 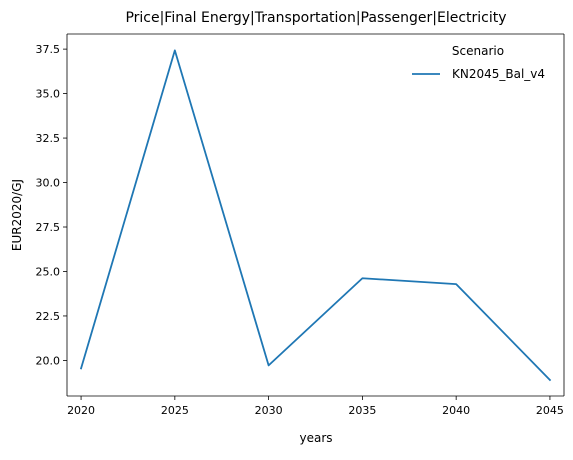 What do you see at coordinates (175, 410) in the screenshot?
I see `x-tick-label: 2025` at bounding box center [175, 410].